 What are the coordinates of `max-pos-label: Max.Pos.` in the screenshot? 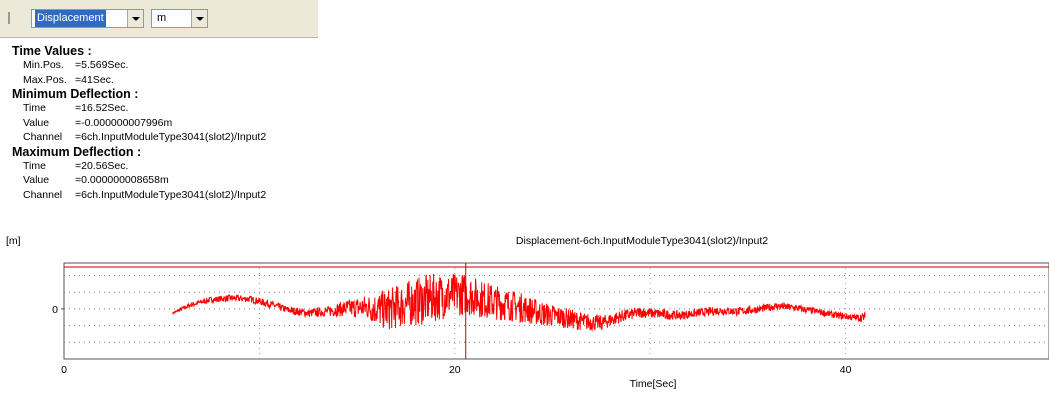 It's located at (45, 79).